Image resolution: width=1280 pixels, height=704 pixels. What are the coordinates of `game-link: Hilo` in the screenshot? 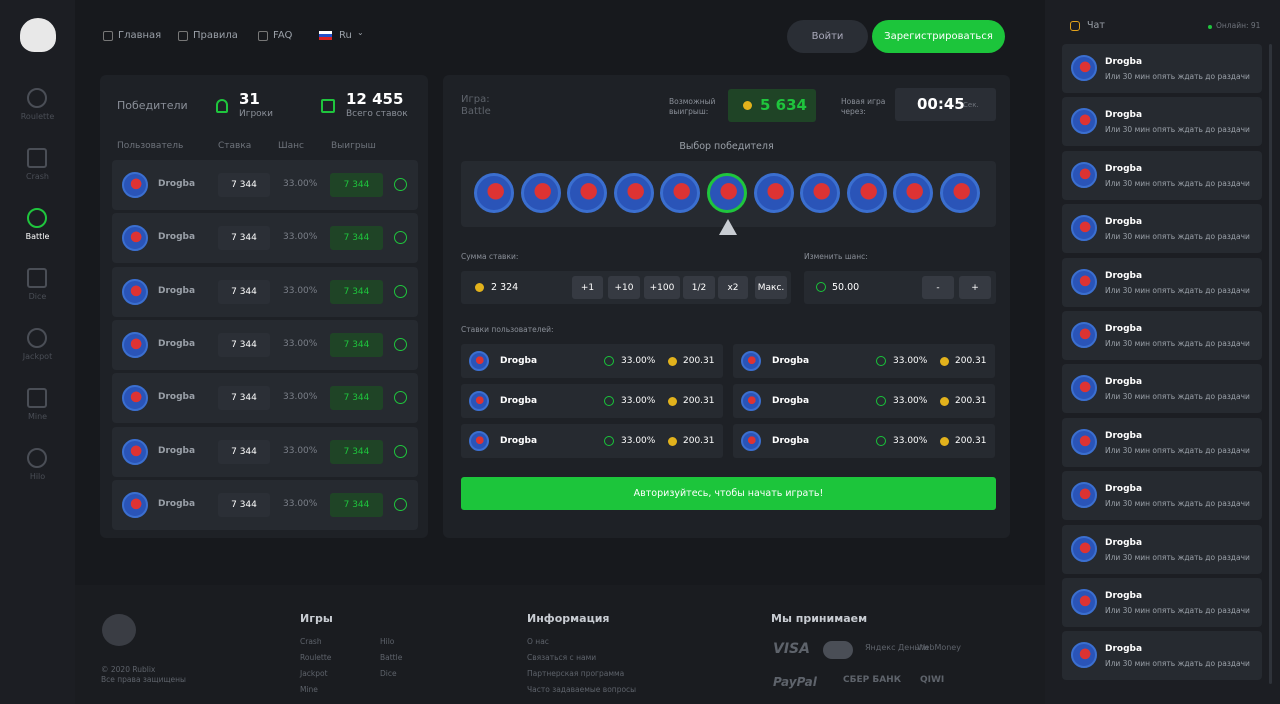 It's located at (387, 641).